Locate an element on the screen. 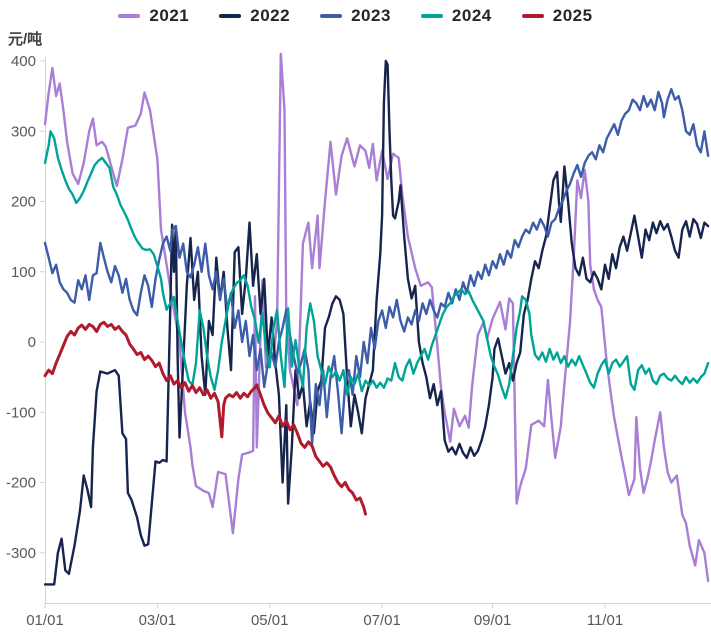 The width and height of the screenshot is (711, 637). legend-item-label: 2023 is located at coordinates (371, 15).